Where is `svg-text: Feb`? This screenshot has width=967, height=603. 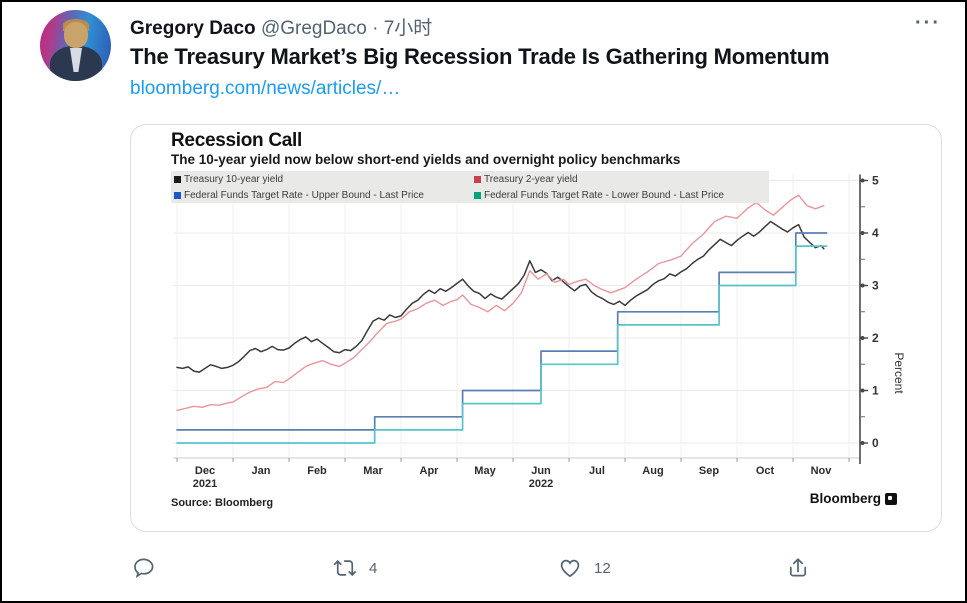
svg-text: Feb is located at coordinates (317, 471).